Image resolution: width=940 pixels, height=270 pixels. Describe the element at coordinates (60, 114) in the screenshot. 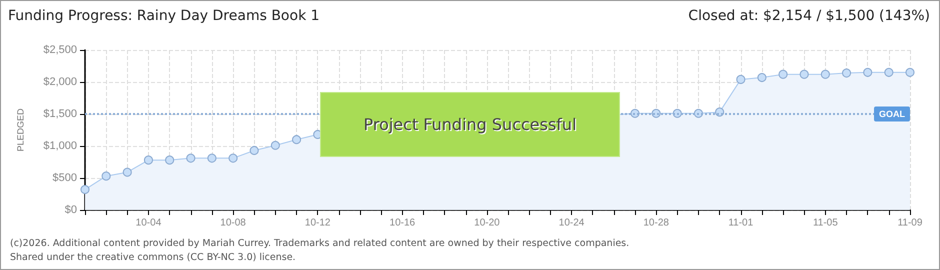

I see `y-tick-label: $1,500` at that location.